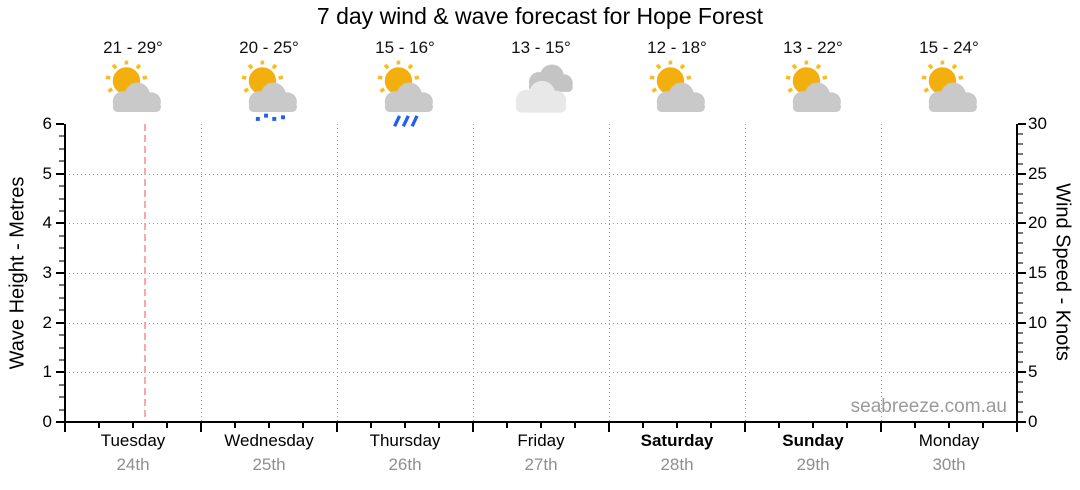 The image size is (1080, 490). Describe the element at coordinates (1017, 273) in the screenshot. I see `right-axis-line` at that location.